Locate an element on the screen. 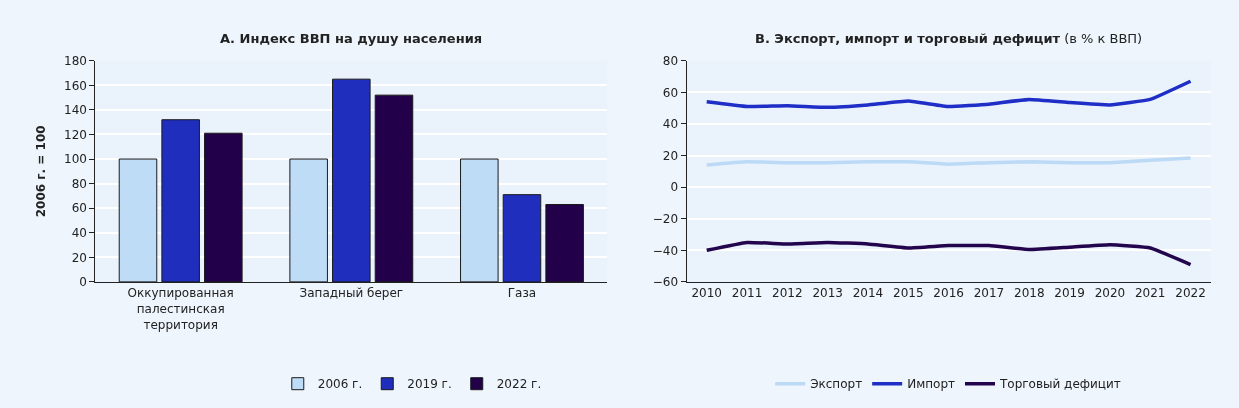  x-tick-label: 2018 is located at coordinates (1029, 293).